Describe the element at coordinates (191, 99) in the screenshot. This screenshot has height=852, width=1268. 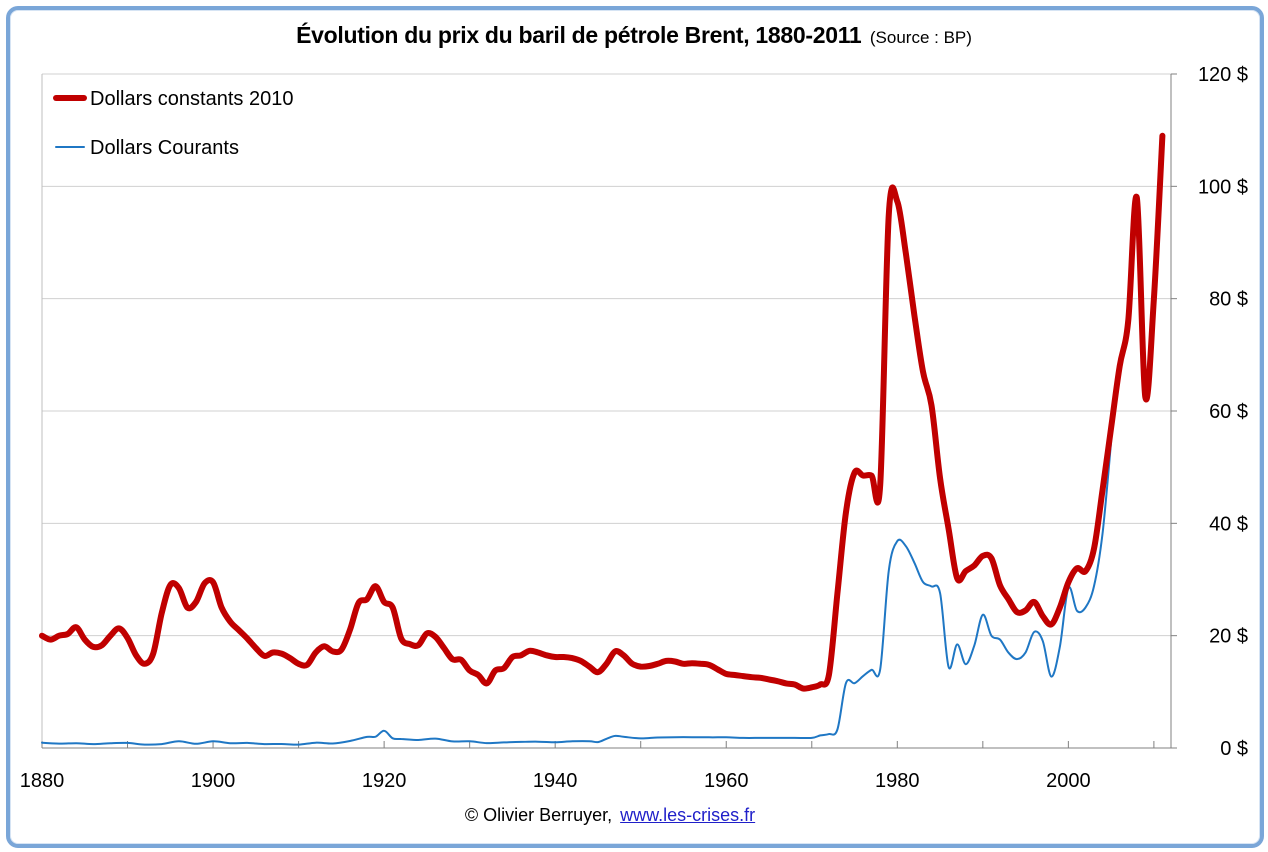
I see `legend-constant-label: Dollars constants 2010` at that location.